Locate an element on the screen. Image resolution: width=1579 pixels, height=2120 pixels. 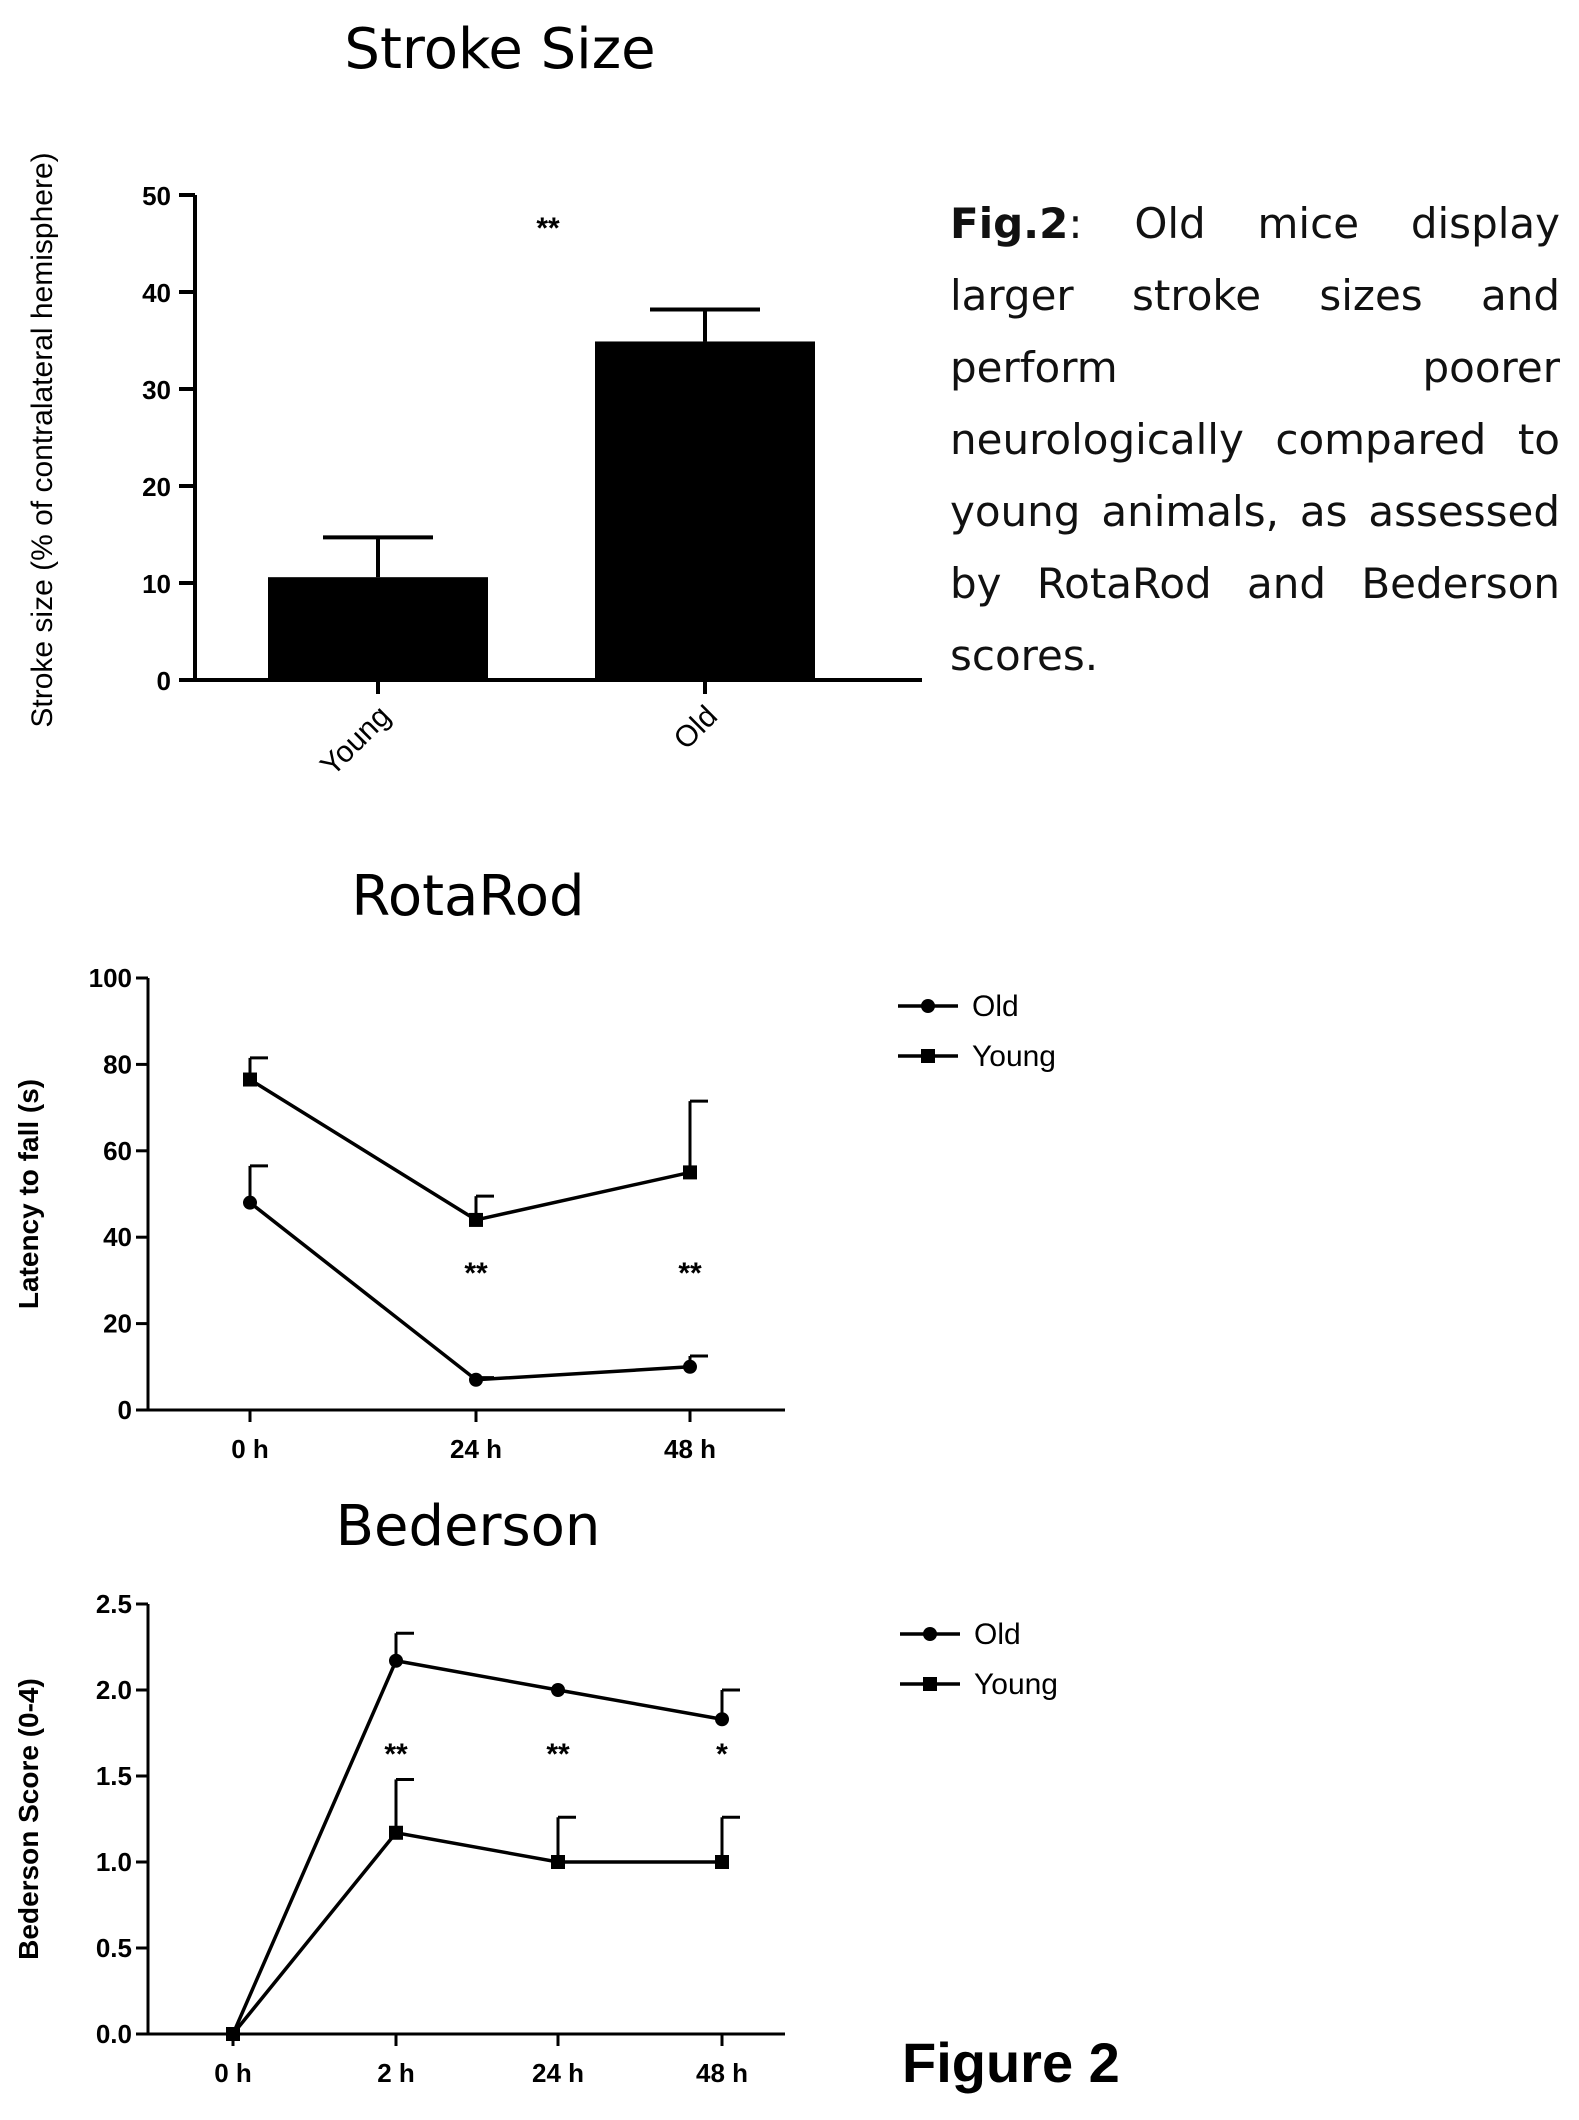
rotarod-title: RotaRod is located at coordinates (467, 896).